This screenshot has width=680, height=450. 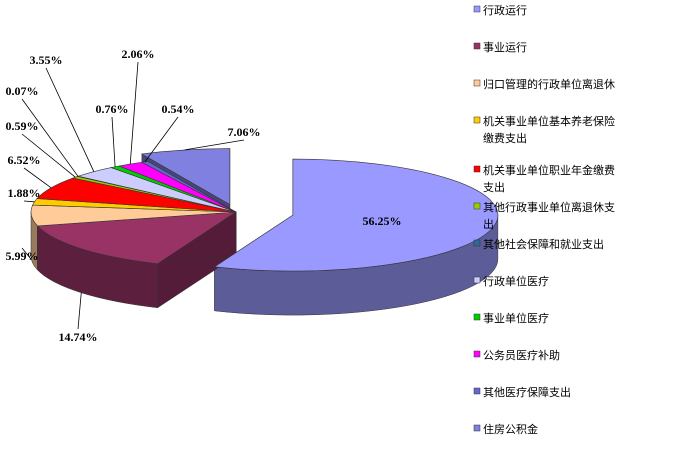 I want to click on slice-label-4: 1.88%, so click(x=24, y=193).